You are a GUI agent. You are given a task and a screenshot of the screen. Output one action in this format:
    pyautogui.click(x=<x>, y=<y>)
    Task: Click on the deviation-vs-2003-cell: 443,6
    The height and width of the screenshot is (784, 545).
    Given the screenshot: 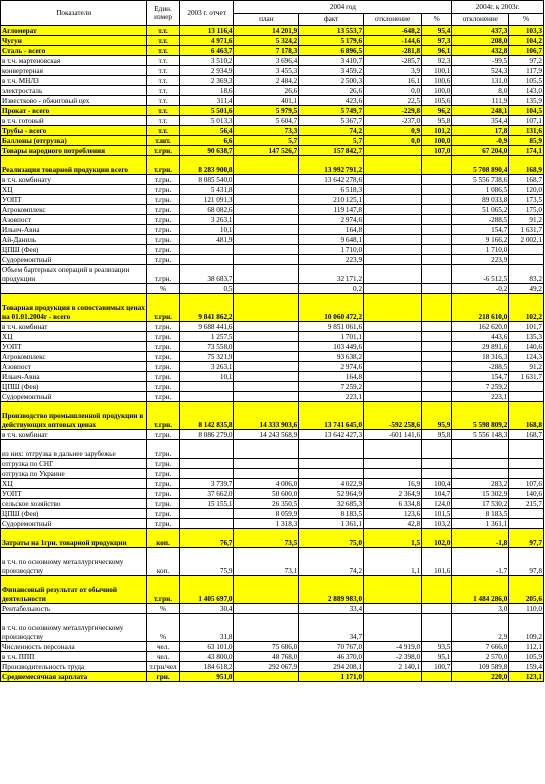 What is the action you would take?
    pyautogui.click(x=480, y=336)
    